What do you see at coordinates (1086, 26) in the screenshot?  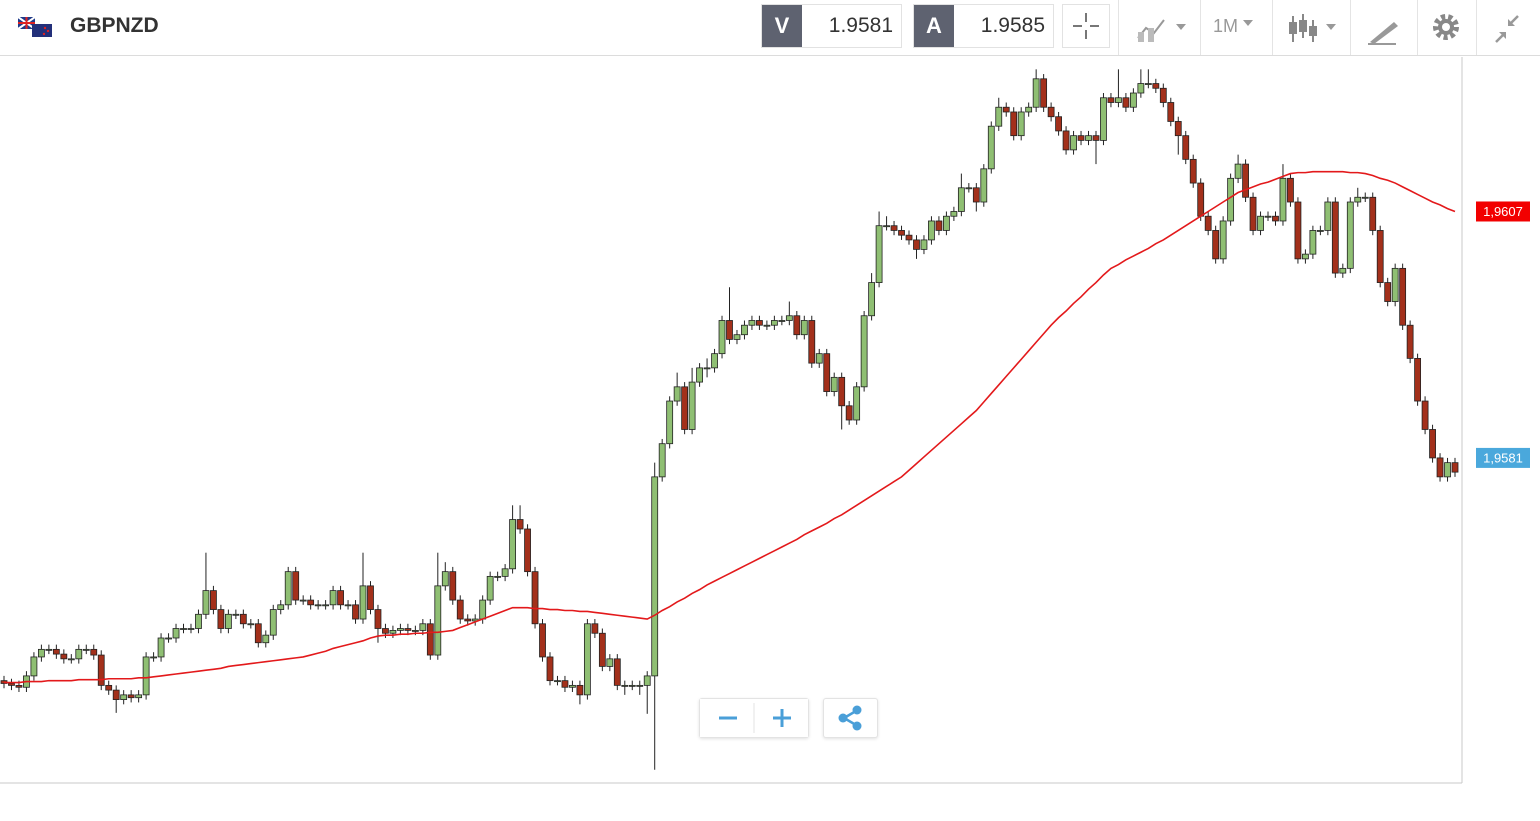 I see `crosshair-button` at bounding box center [1086, 26].